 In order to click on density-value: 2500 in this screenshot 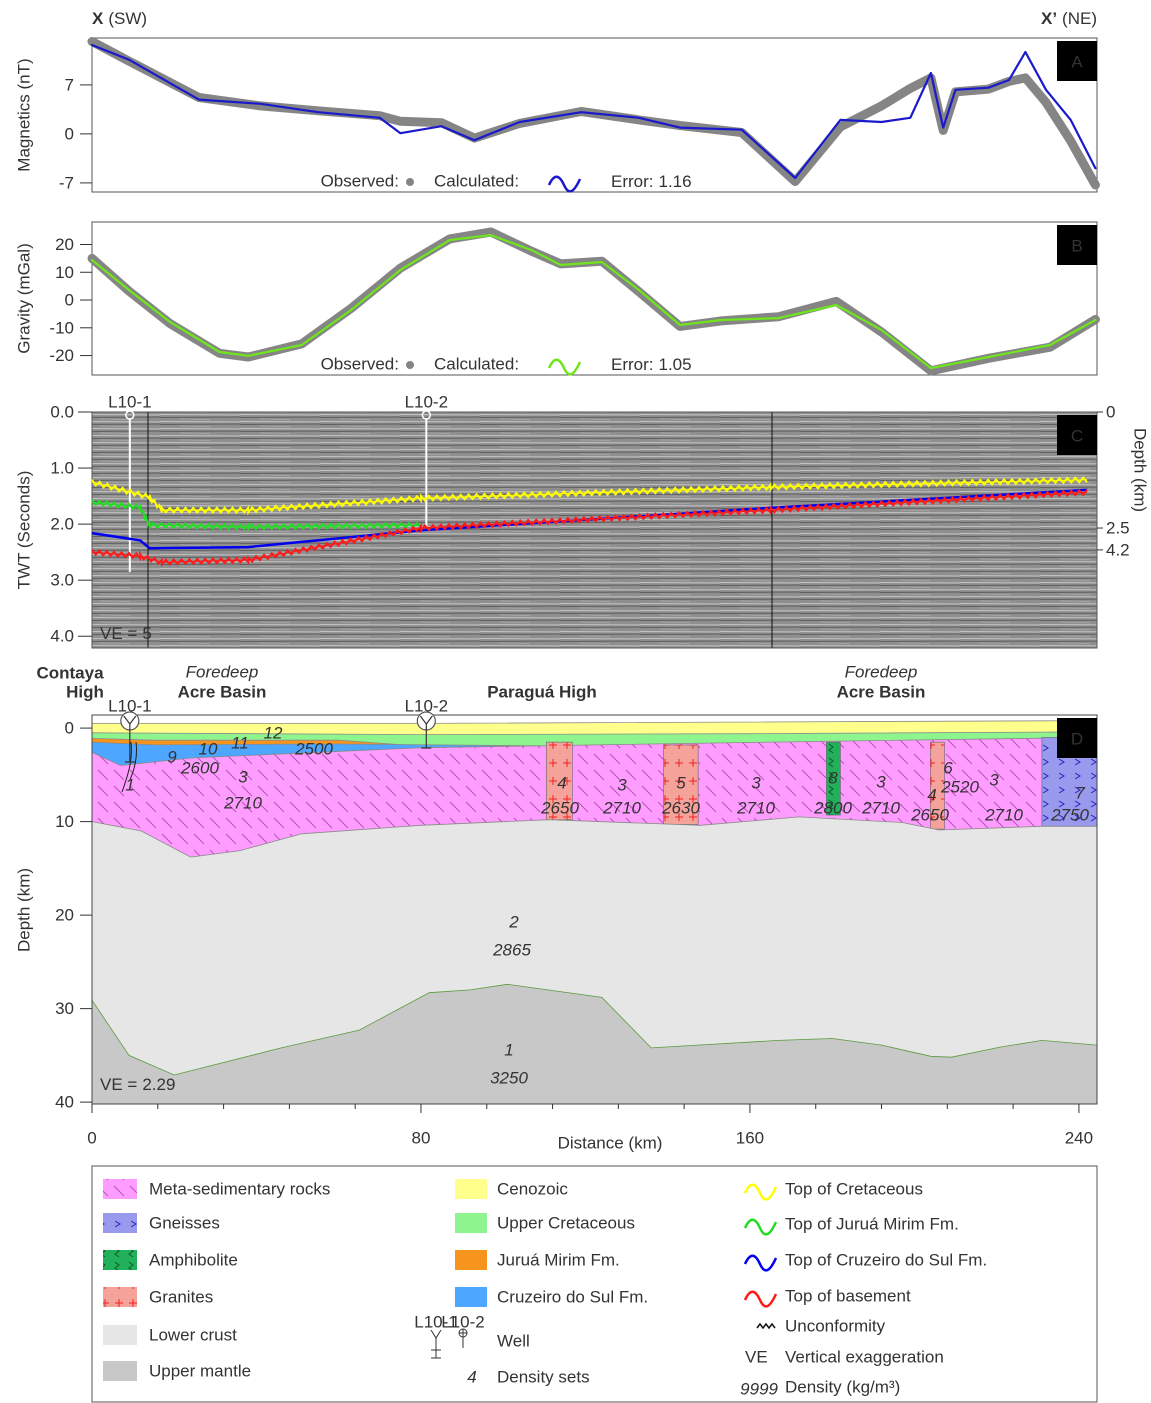, I will do `click(313, 749)`.